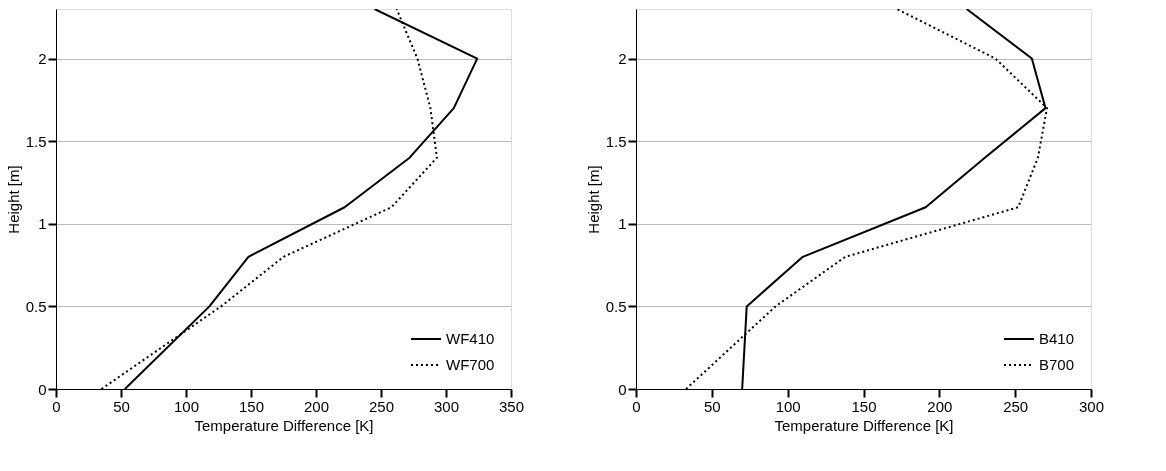  What do you see at coordinates (511, 406) in the screenshot?
I see `x-tick-label: 350` at bounding box center [511, 406].